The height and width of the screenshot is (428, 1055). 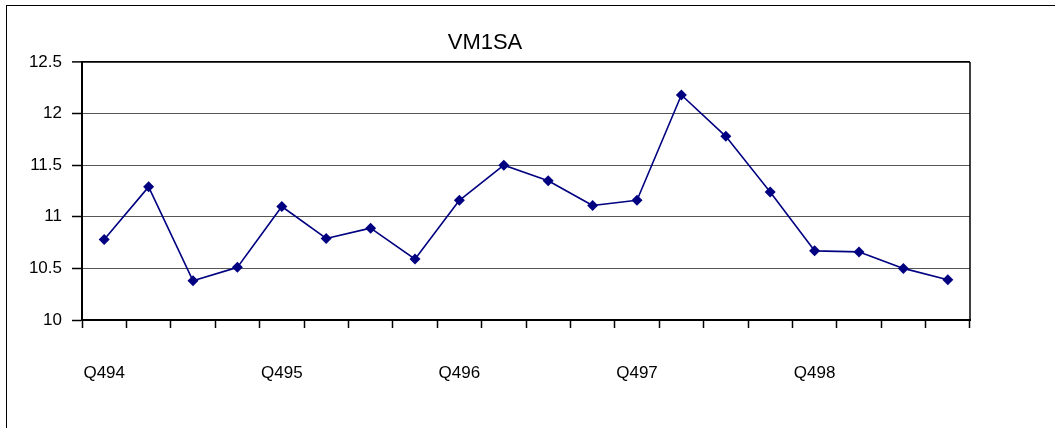 I want to click on x-tick-label: Q497, so click(x=637, y=372).